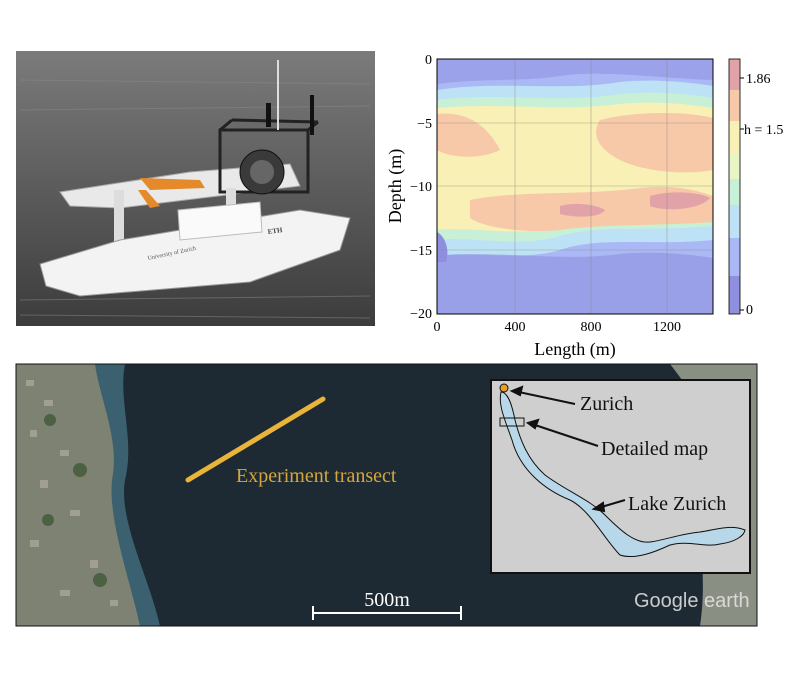  Describe the element at coordinates (763, 130) in the screenshot. I see `colorbar-label-h: h = 1.5` at that location.